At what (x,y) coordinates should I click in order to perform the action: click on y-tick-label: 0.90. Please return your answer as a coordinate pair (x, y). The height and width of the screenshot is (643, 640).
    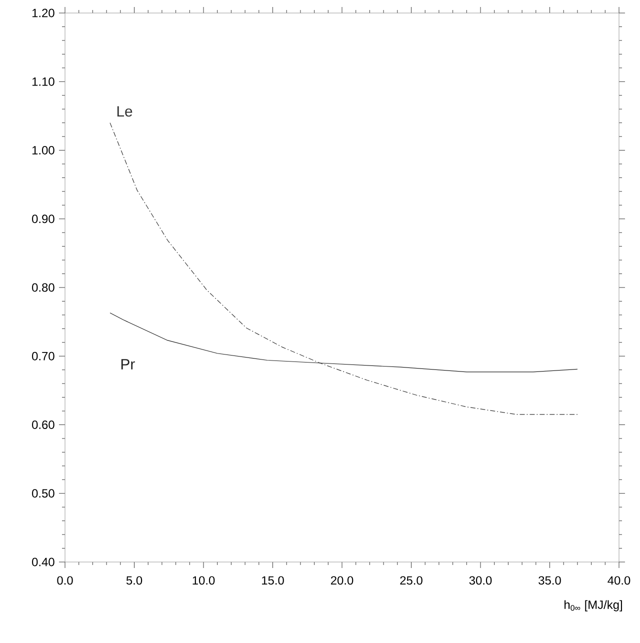
    Looking at the image, I should click on (43, 219).